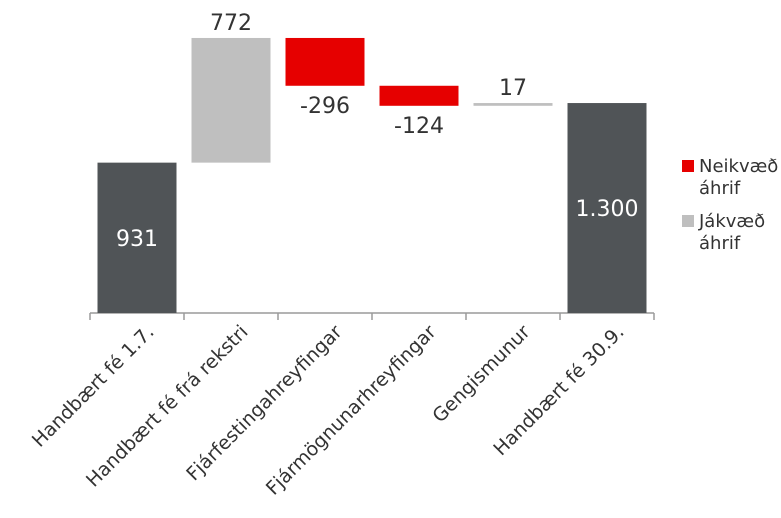 This screenshot has height=518, width=781. What do you see at coordinates (481, 374) in the screenshot?
I see `category-label-4: Gengismunur` at bounding box center [481, 374].